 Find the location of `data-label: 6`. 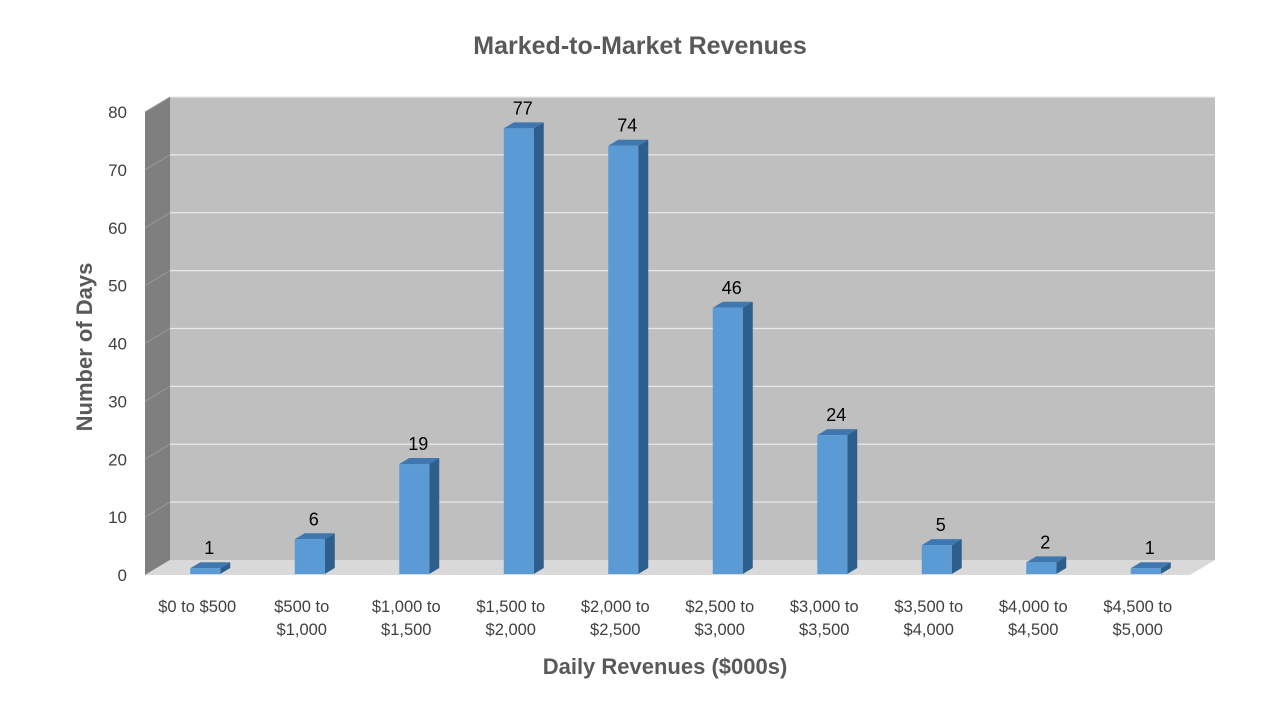

data-label: 6 is located at coordinates (314, 519).